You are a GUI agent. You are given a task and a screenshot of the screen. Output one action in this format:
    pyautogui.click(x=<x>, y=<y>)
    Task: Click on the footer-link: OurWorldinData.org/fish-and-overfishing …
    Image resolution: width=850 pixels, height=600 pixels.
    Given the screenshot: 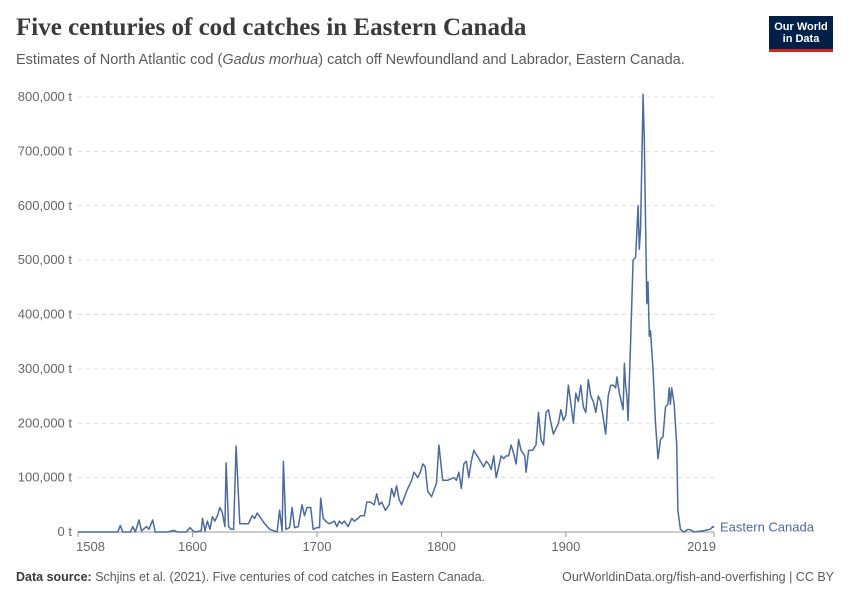 What is the action you would take?
    pyautogui.click(x=698, y=577)
    